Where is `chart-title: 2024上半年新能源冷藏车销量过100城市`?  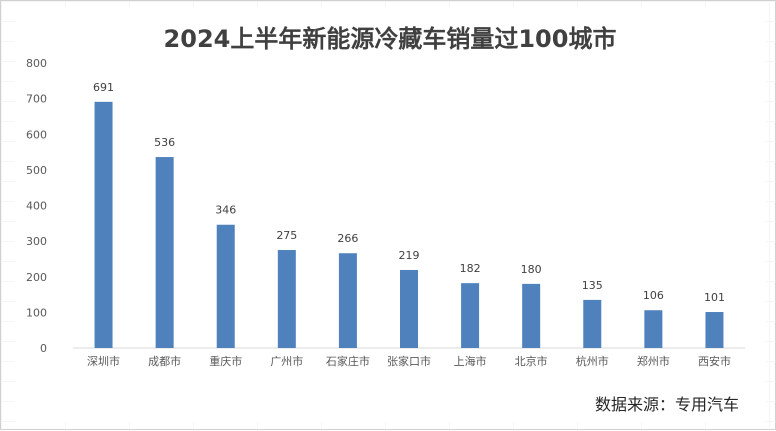
chart-title: 2024上半年新能源冷藏车销量过100城市 is located at coordinates (390, 39).